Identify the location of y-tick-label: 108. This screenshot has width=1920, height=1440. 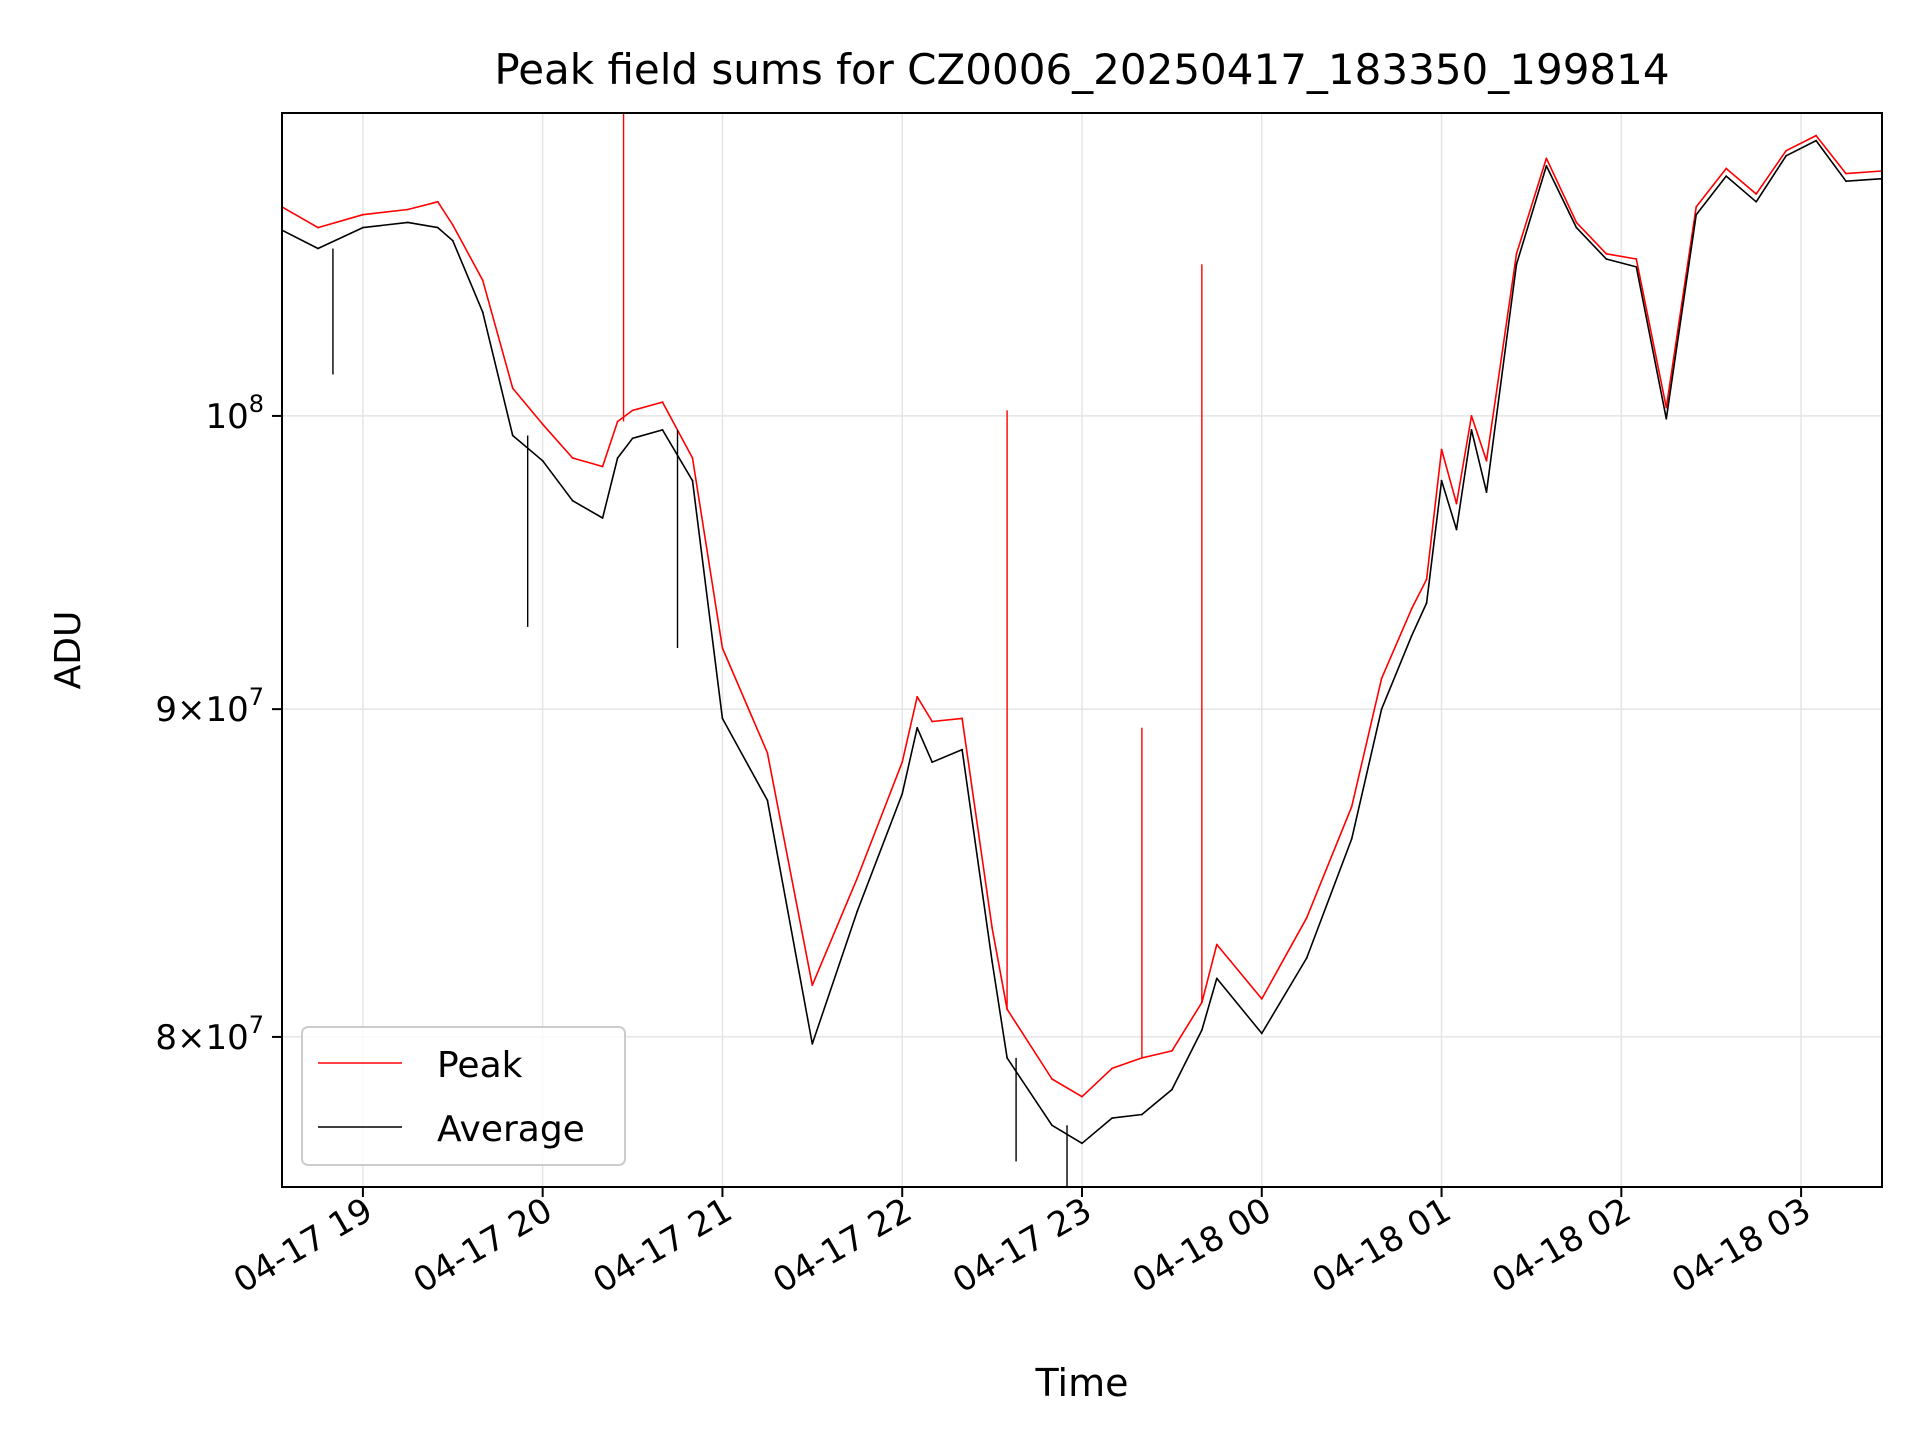
(234, 413).